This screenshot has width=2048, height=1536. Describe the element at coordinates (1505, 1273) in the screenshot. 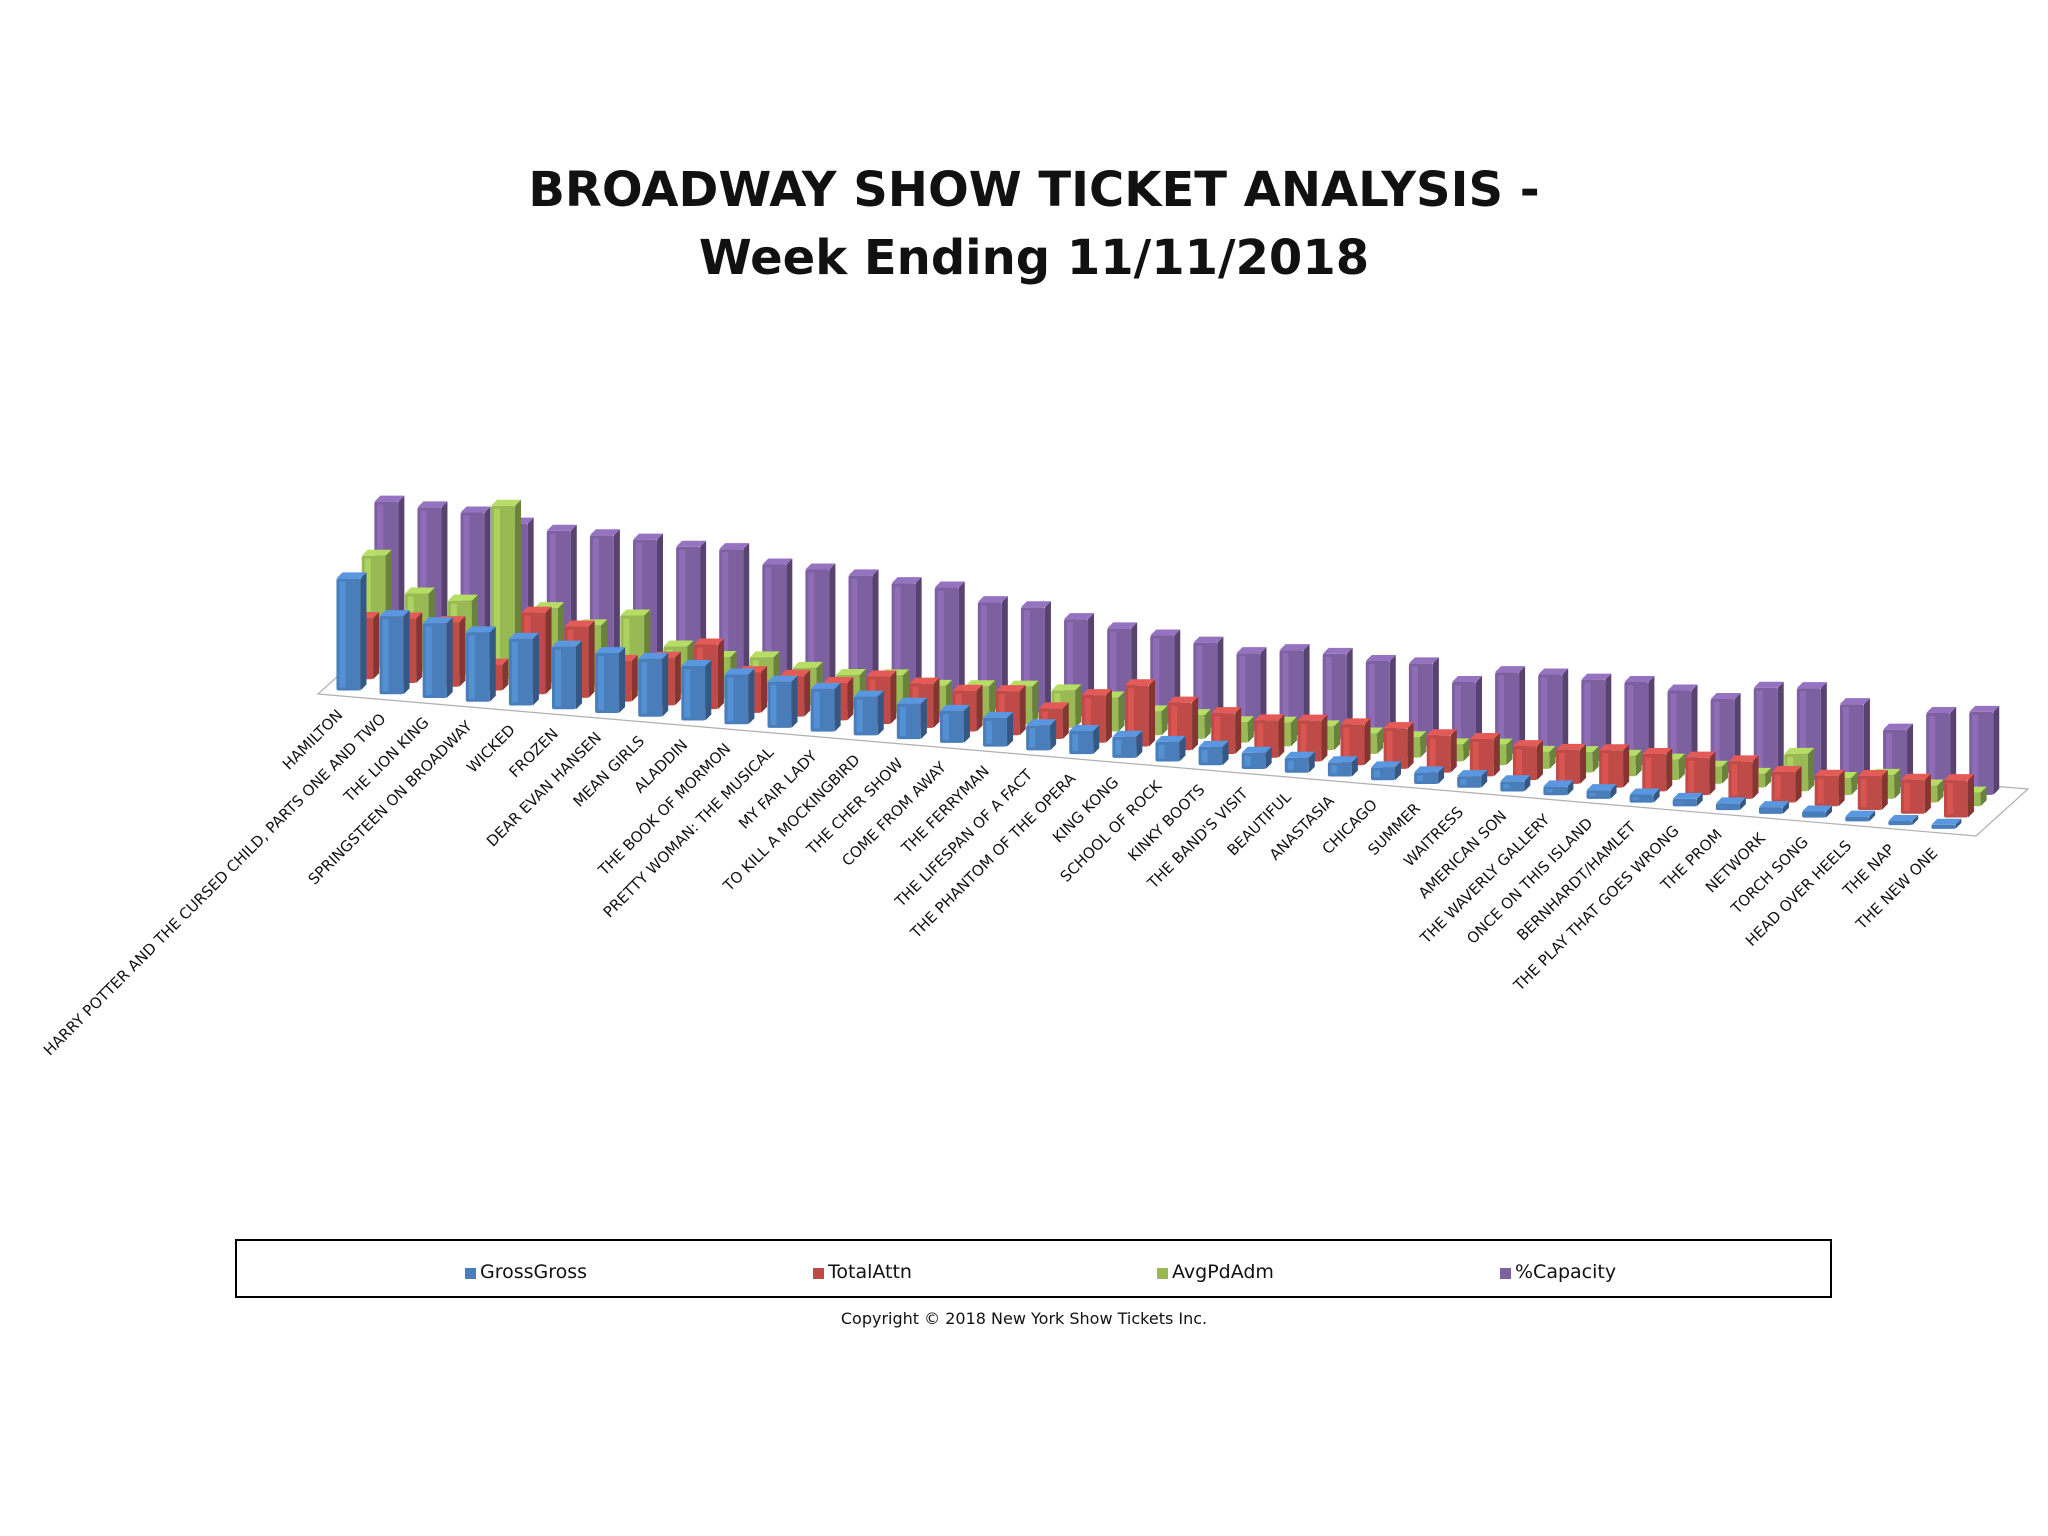

I see `legend-swatch-capacity` at that location.